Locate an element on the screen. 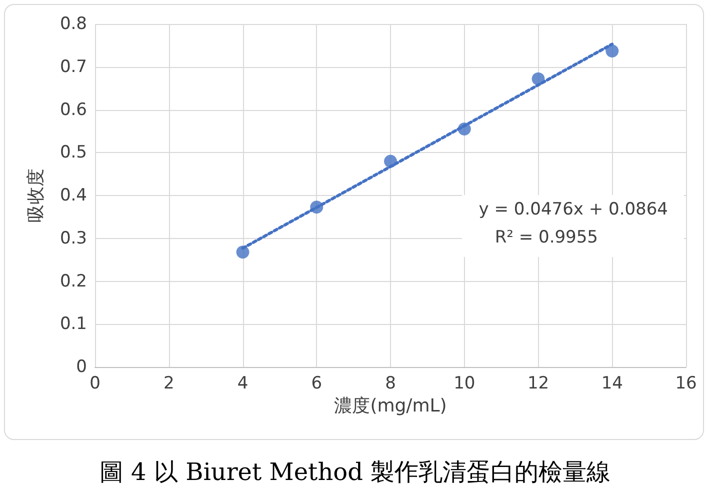  y-tick-label: 0.3 is located at coordinates (73, 238).